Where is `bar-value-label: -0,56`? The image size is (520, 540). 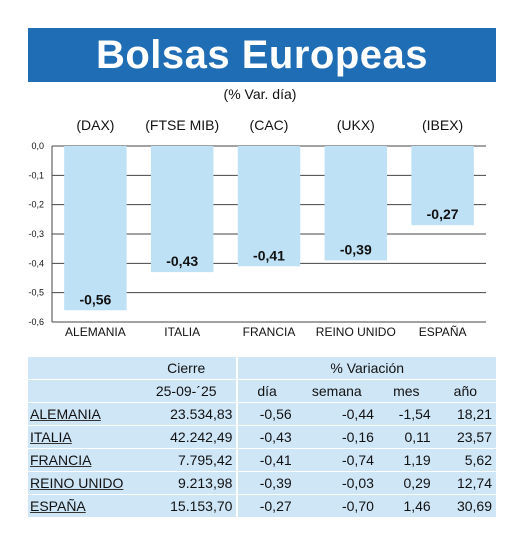
bar-value-label: -0,56 is located at coordinates (95, 299).